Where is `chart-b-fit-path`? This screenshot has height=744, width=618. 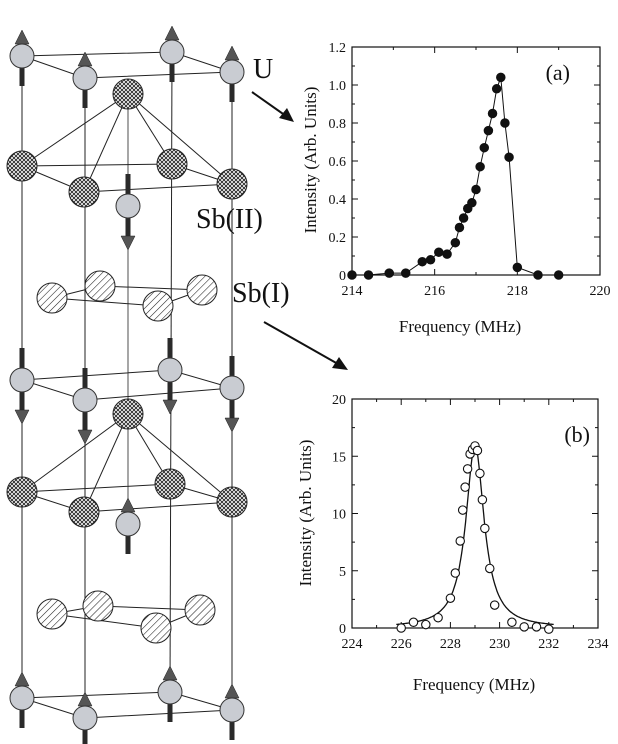 chart-b-fit-path is located at coordinates (475, 534).